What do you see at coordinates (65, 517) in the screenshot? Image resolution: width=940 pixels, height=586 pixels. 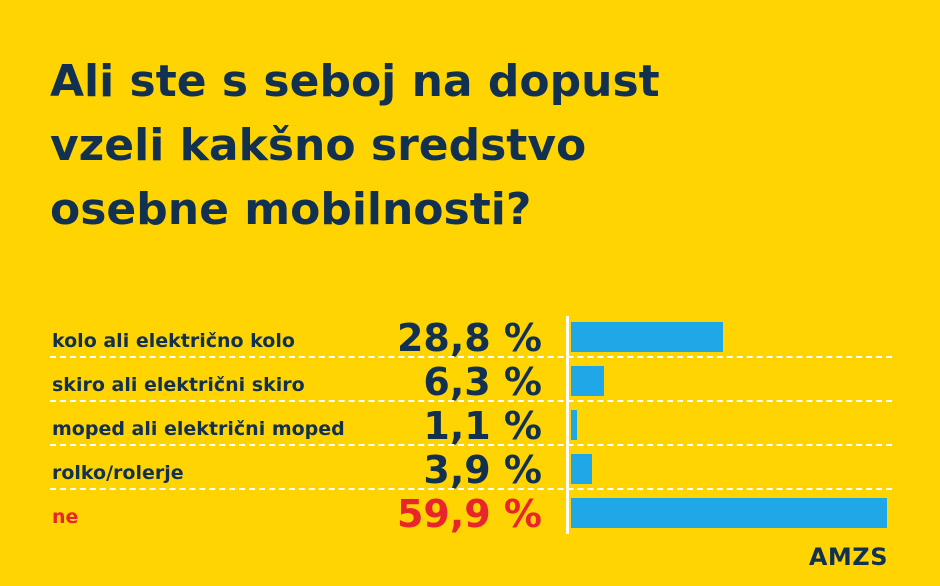 I see `category-label: ne` at bounding box center [65, 517].